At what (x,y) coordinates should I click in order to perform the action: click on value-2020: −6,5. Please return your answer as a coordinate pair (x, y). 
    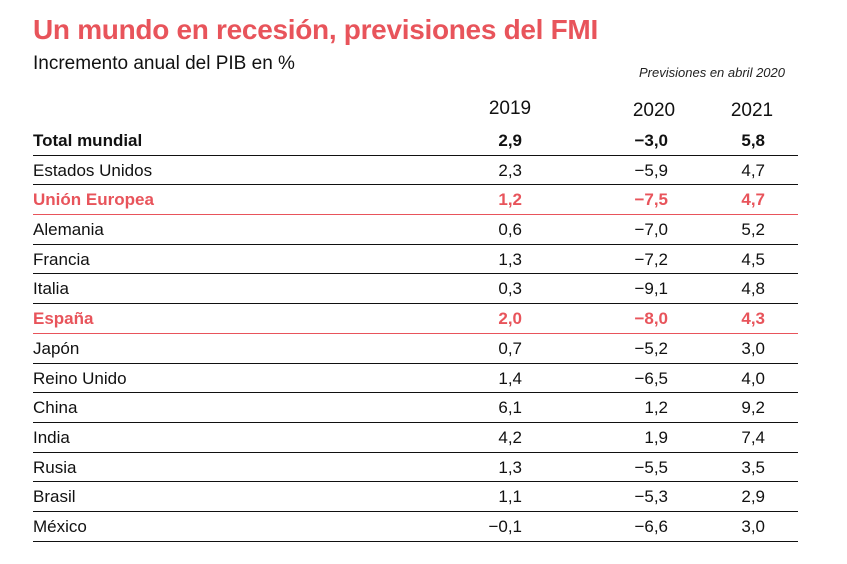
    Looking at the image, I should click on (651, 378).